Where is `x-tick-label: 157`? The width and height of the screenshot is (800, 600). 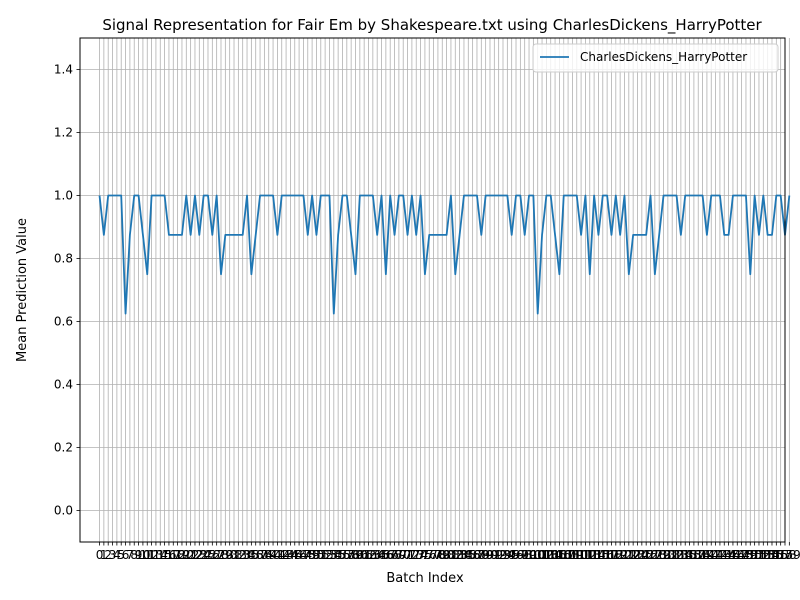
x-tick-label: 157 is located at coordinates (780, 555).